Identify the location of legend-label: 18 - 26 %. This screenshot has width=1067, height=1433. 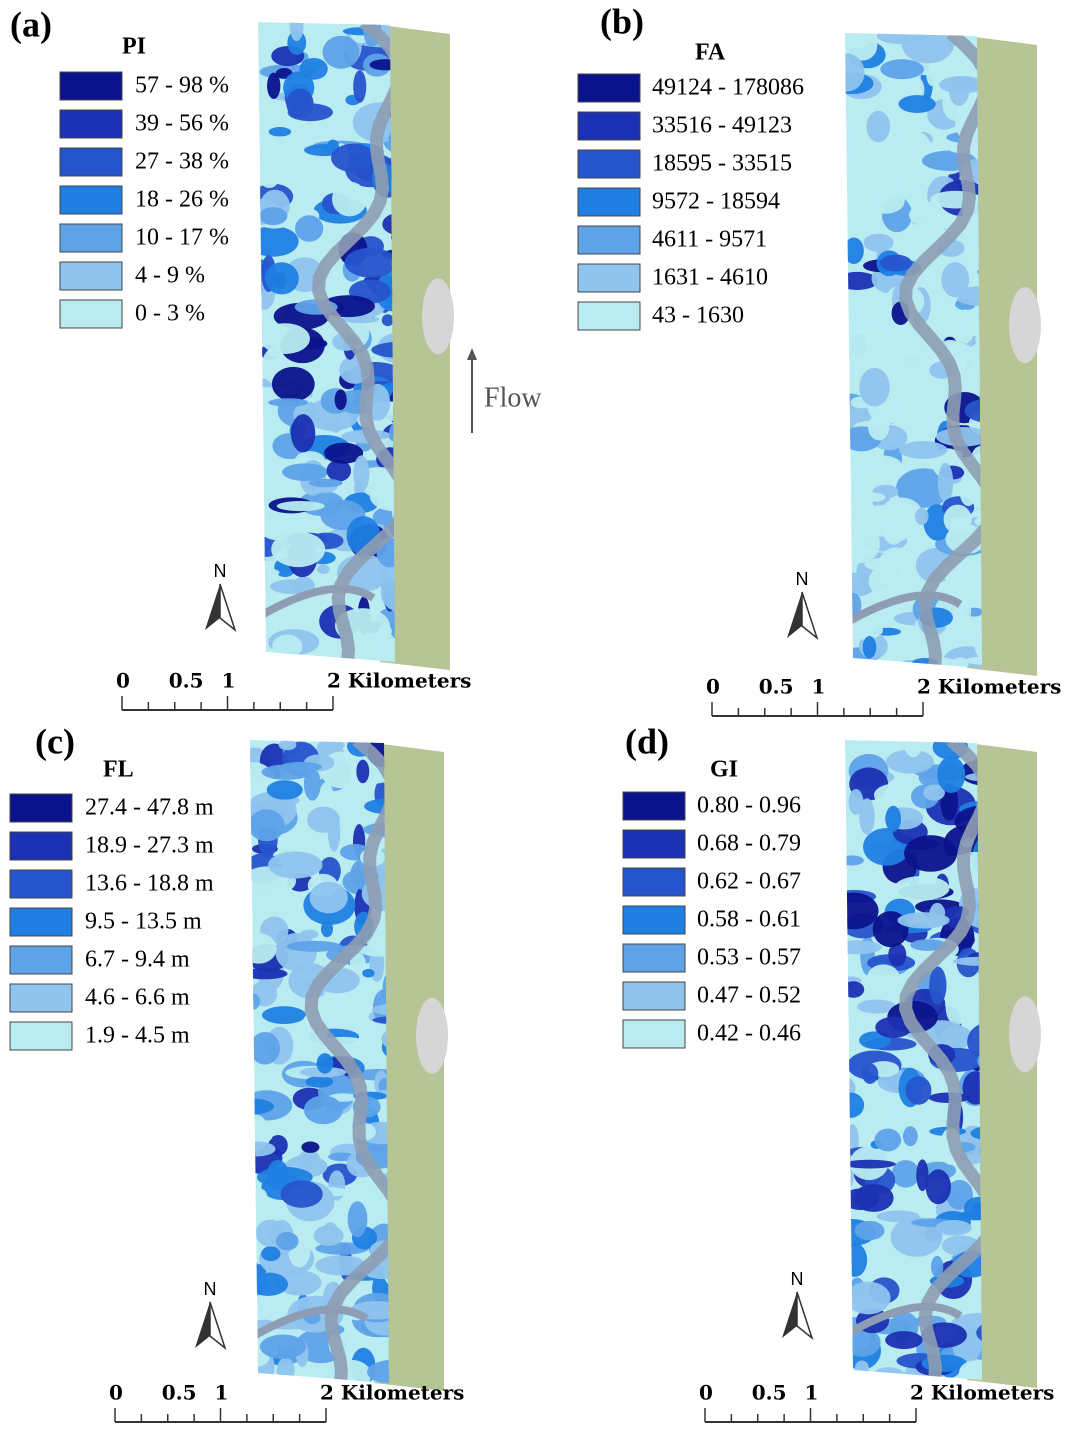
(182, 200).